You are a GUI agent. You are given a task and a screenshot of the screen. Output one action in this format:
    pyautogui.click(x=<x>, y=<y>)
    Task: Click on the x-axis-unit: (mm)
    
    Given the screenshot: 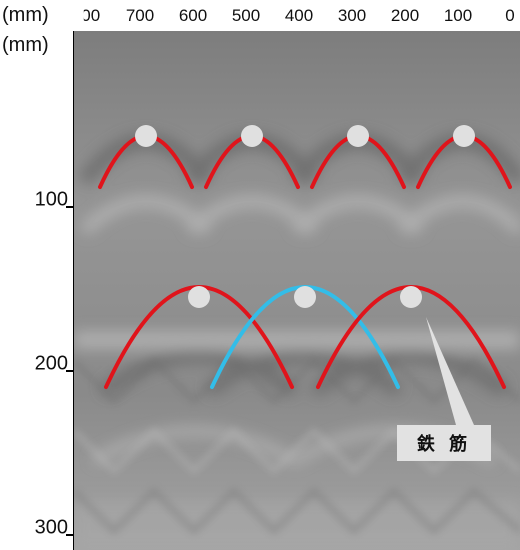 What is the action you would take?
    pyautogui.click(x=25, y=15)
    